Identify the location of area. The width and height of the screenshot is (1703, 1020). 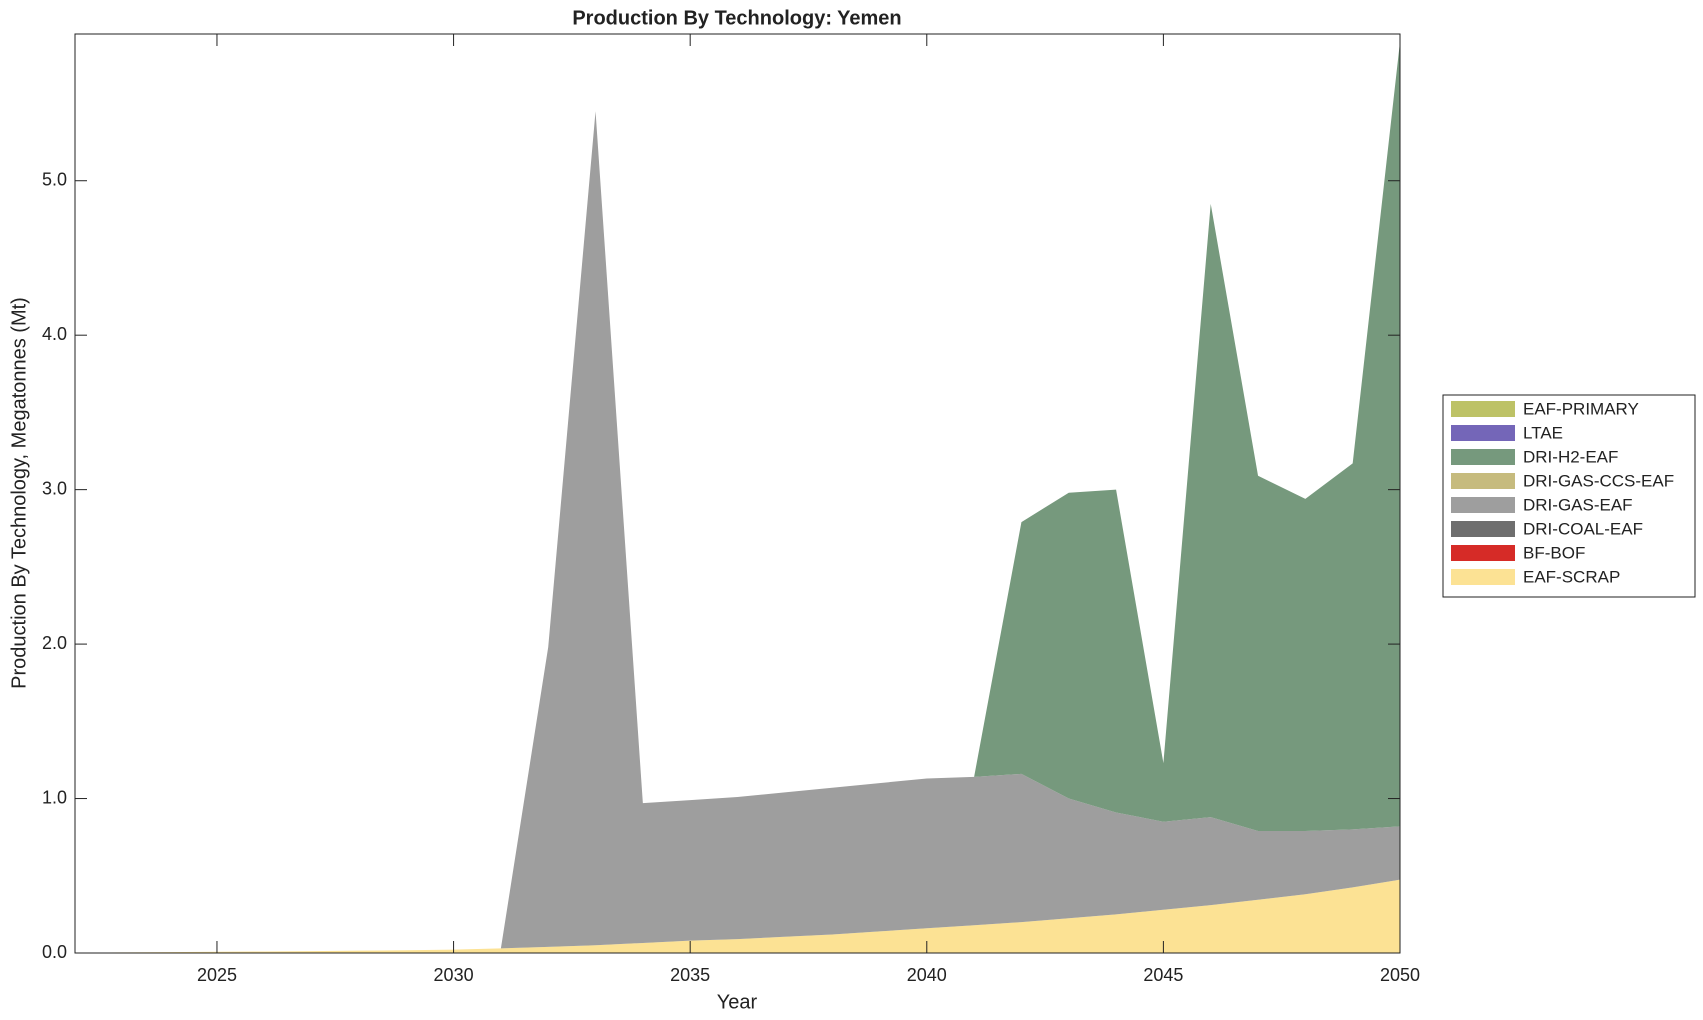
(737, 916).